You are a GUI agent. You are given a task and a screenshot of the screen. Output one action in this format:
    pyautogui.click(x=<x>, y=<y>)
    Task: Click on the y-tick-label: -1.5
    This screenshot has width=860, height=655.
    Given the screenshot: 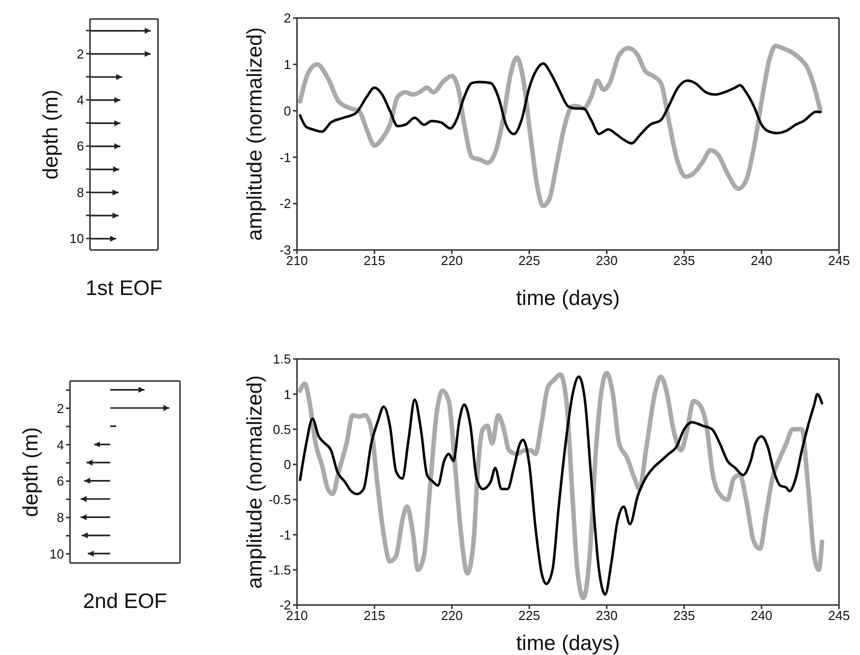 What is the action you would take?
    pyautogui.click(x=279, y=570)
    